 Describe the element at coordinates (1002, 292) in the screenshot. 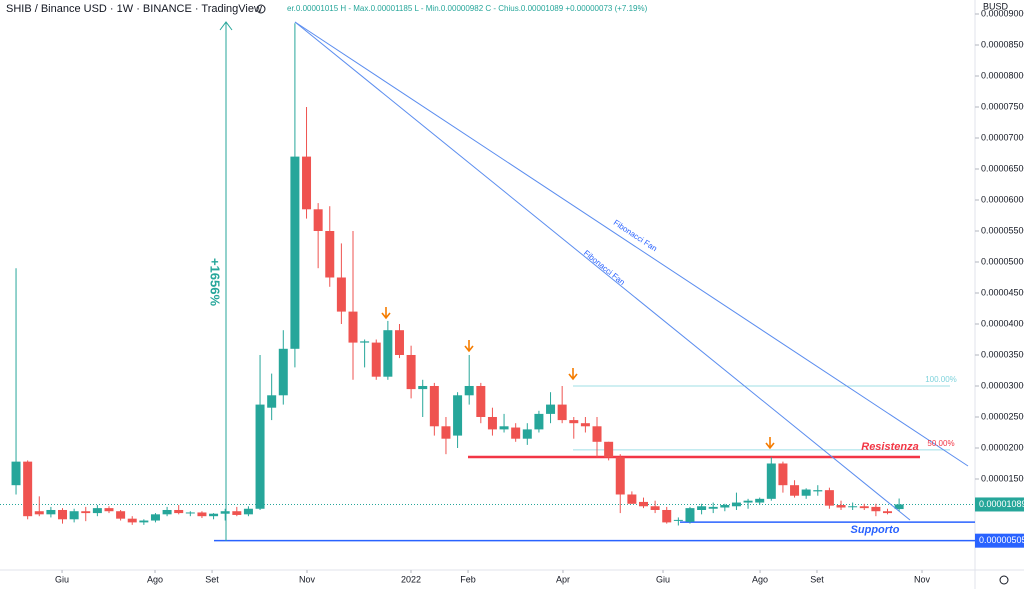

I see `y-tick-label: 0.00004500` at that location.